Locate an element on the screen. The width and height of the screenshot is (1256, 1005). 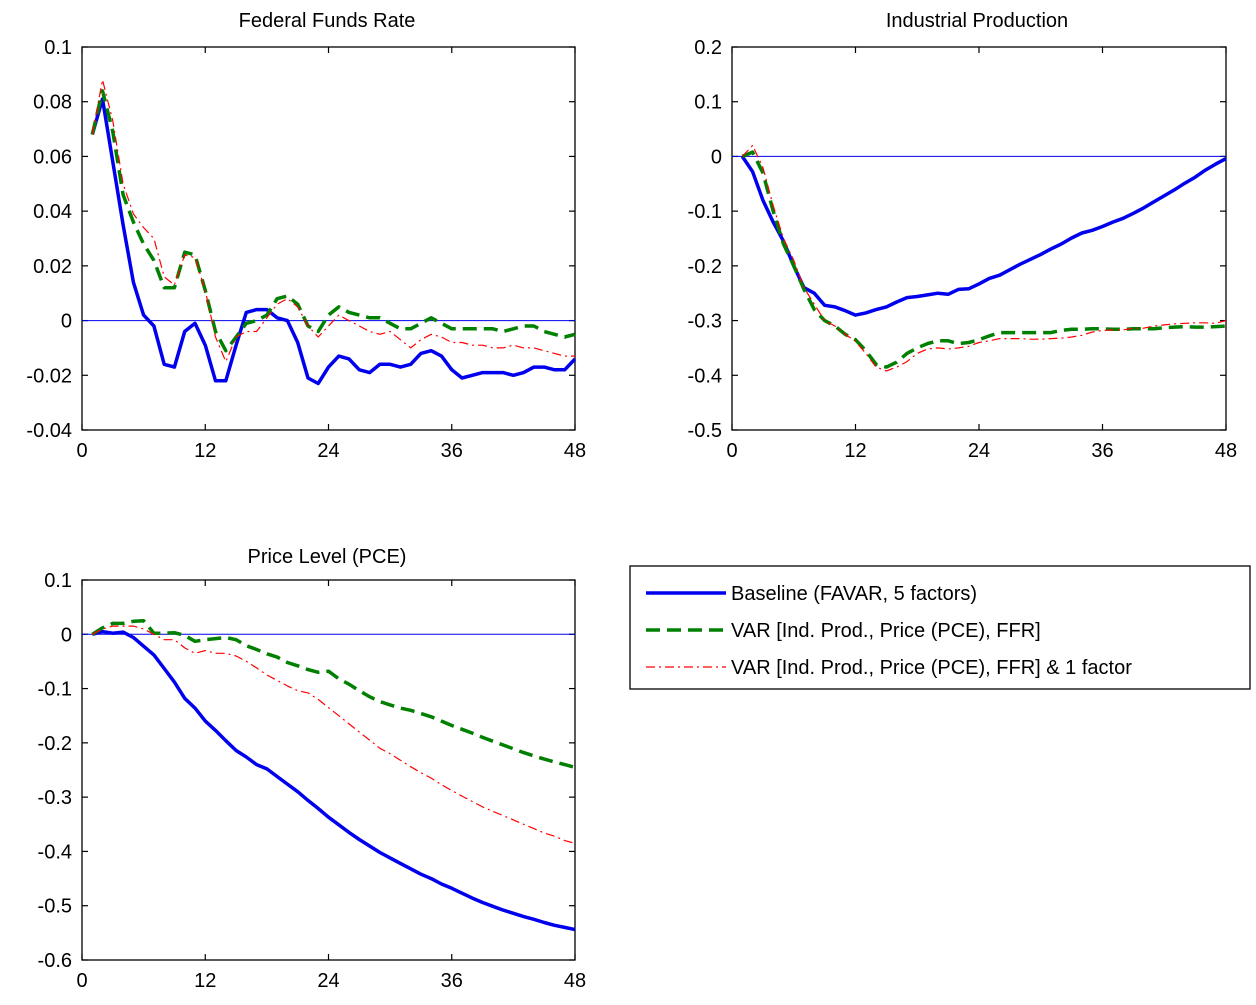
legend-label: Baseline (FAVAR, 5 factors) is located at coordinates (854, 594).